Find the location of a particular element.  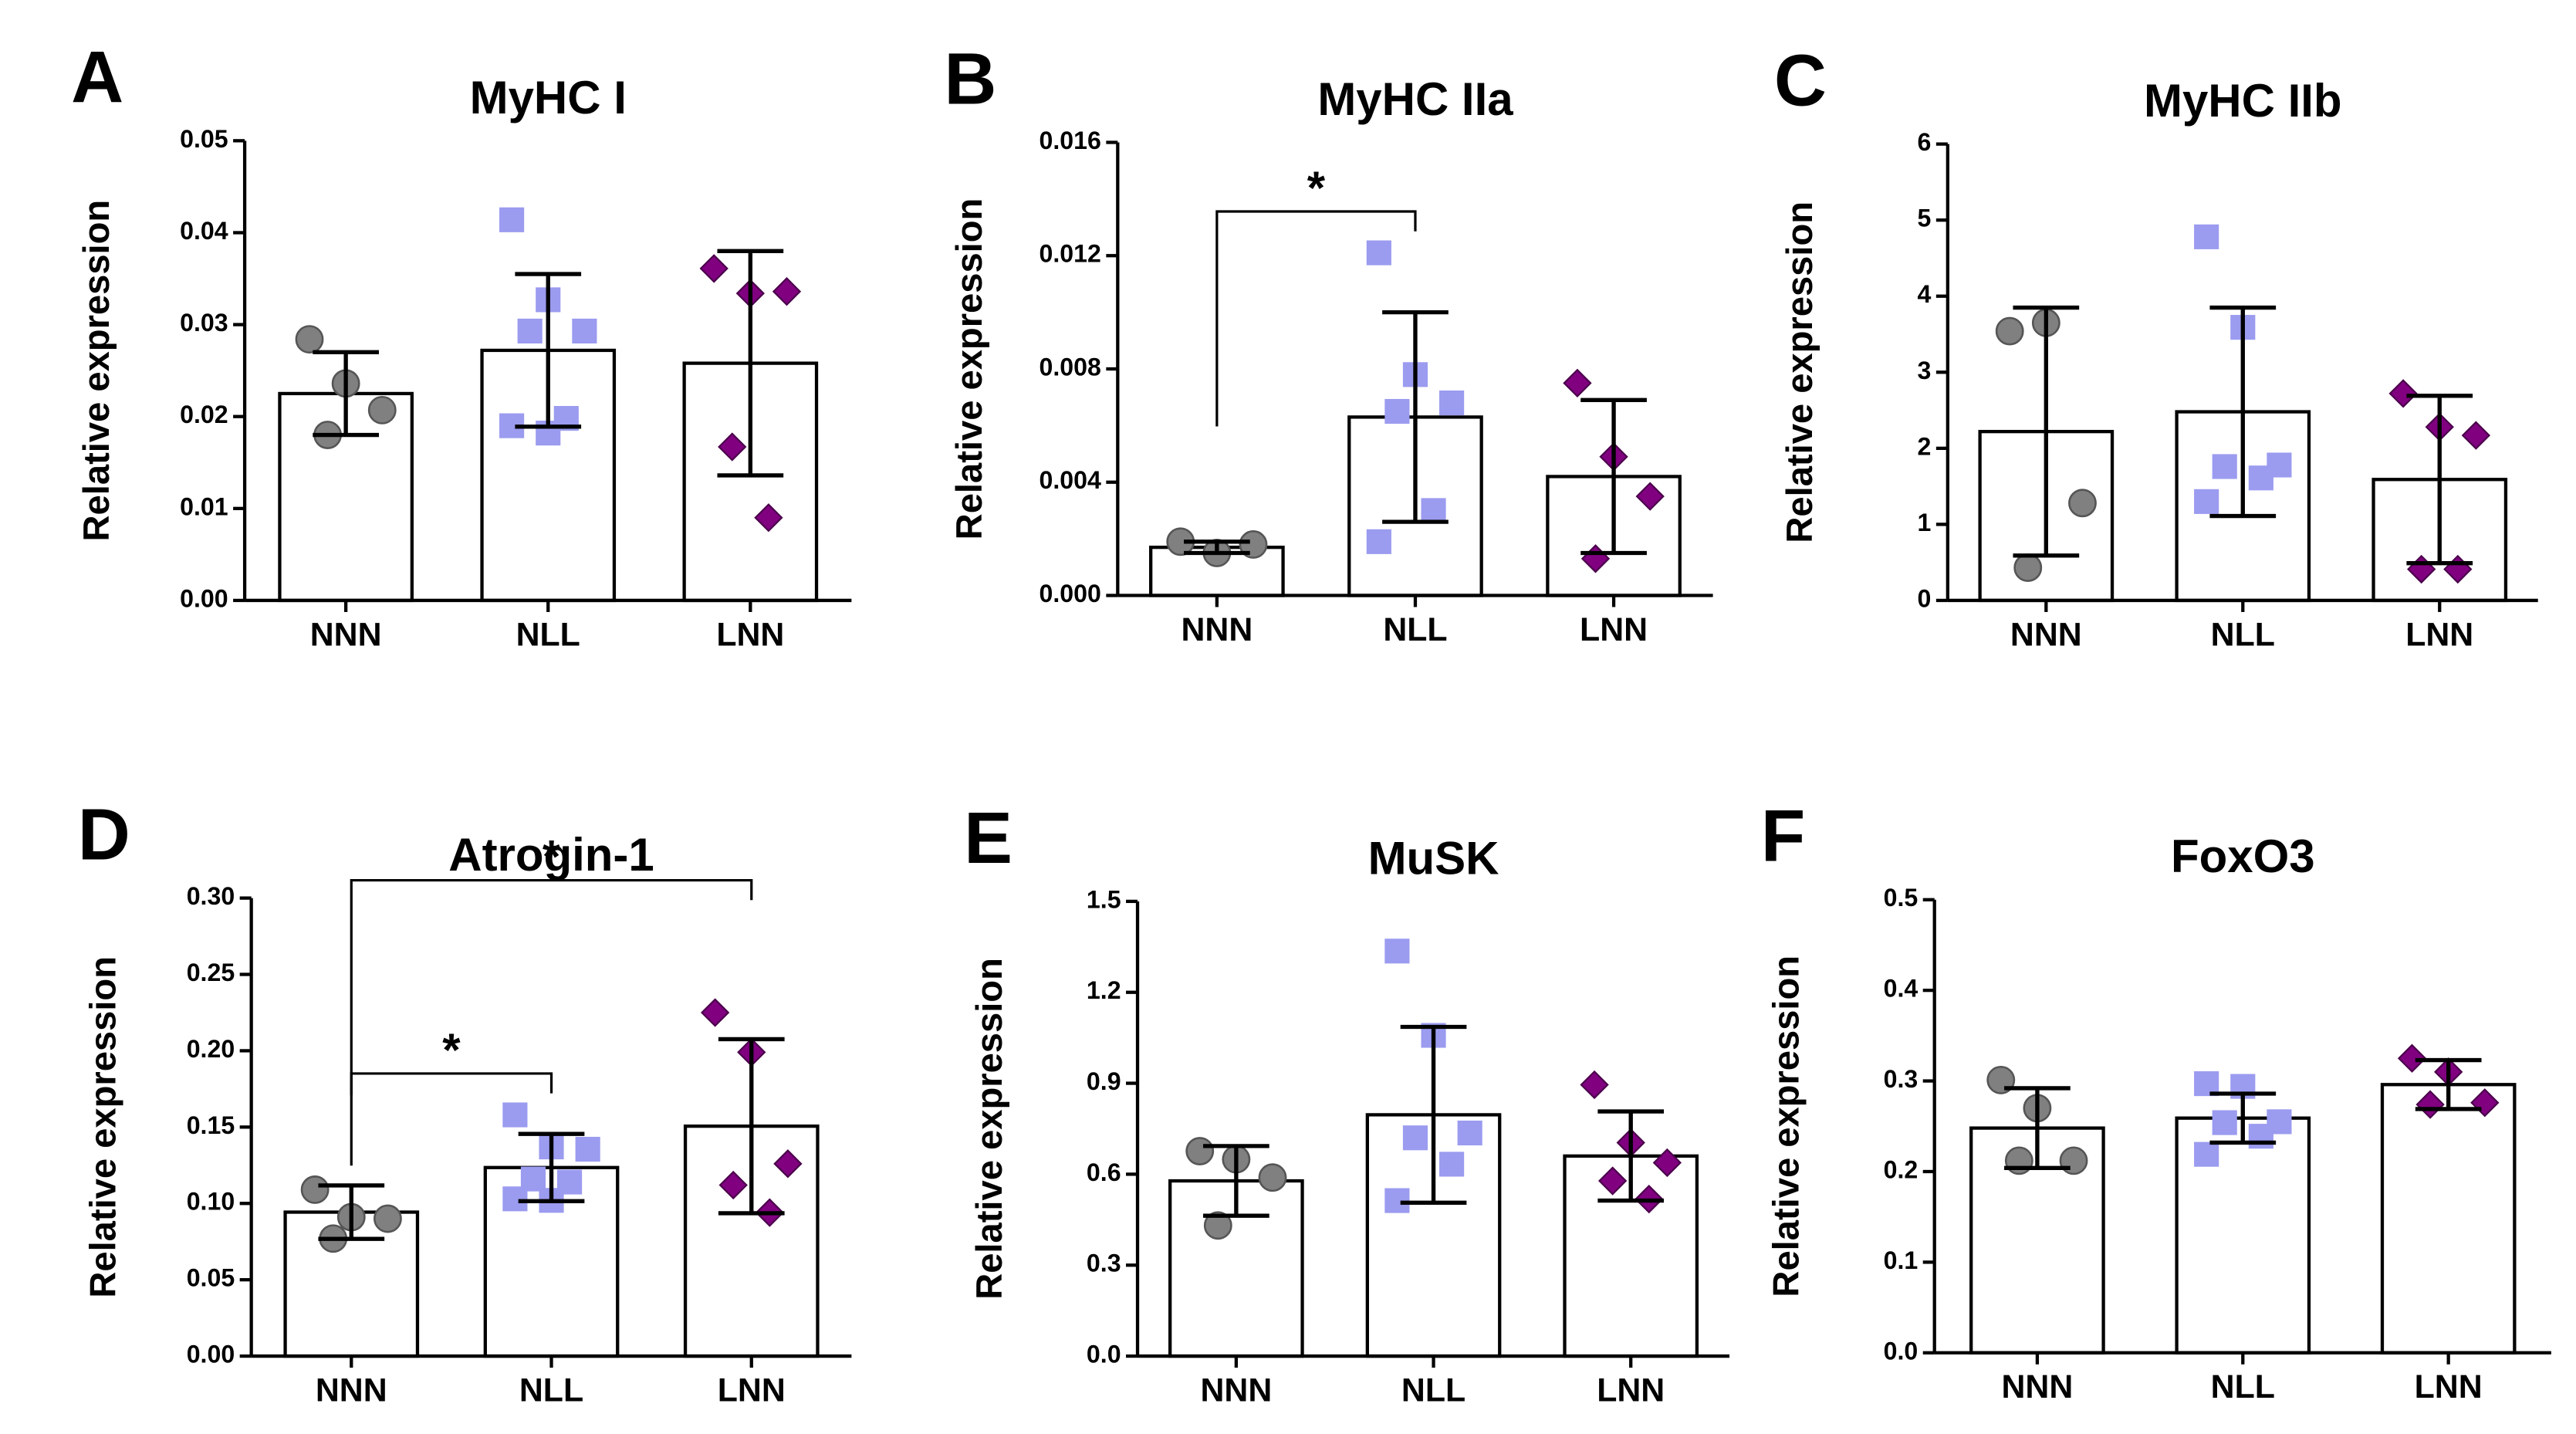

y-tick-label: 0.01 is located at coordinates (204, 506).